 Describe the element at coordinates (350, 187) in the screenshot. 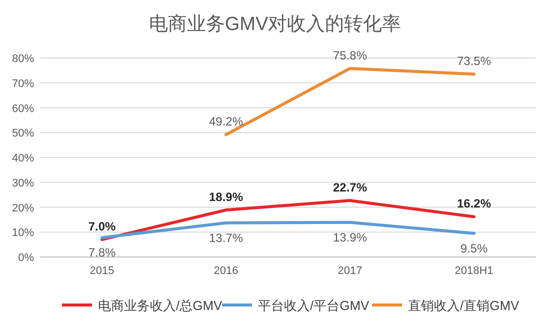

I see `data-label: 22.7%` at that location.